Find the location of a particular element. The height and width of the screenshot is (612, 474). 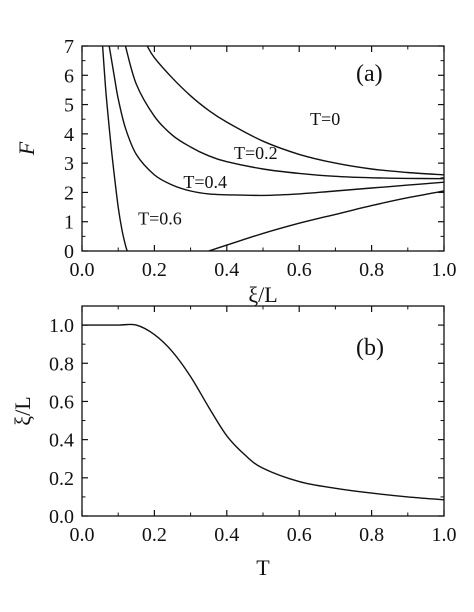

y-tick-label: 3 is located at coordinates (69, 164).